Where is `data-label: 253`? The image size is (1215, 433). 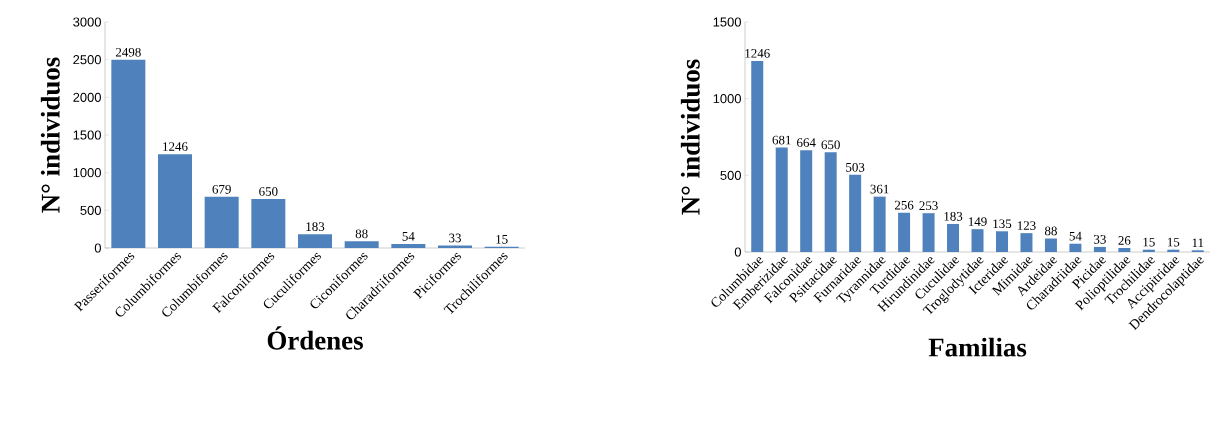 data-label: 253 is located at coordinates (928, 206).